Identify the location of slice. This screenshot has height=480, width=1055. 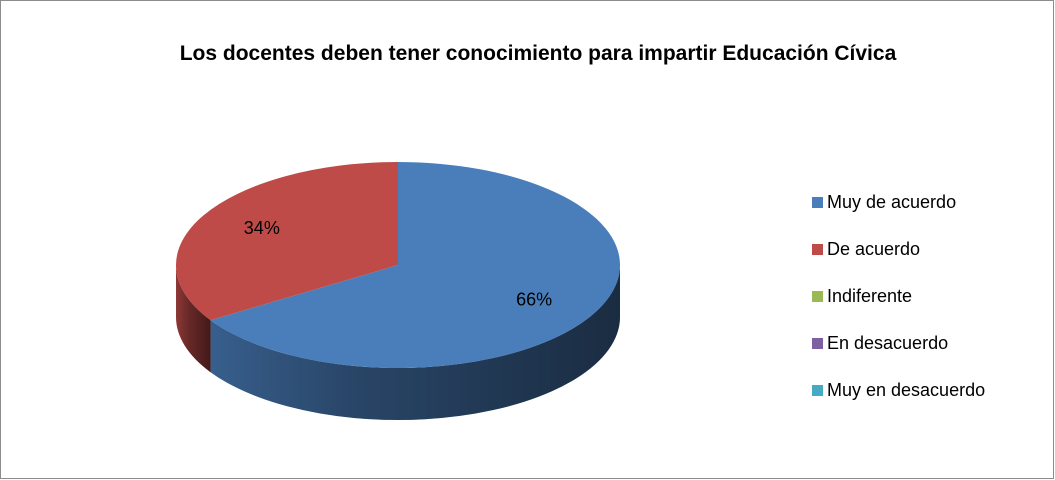
(287, 241).